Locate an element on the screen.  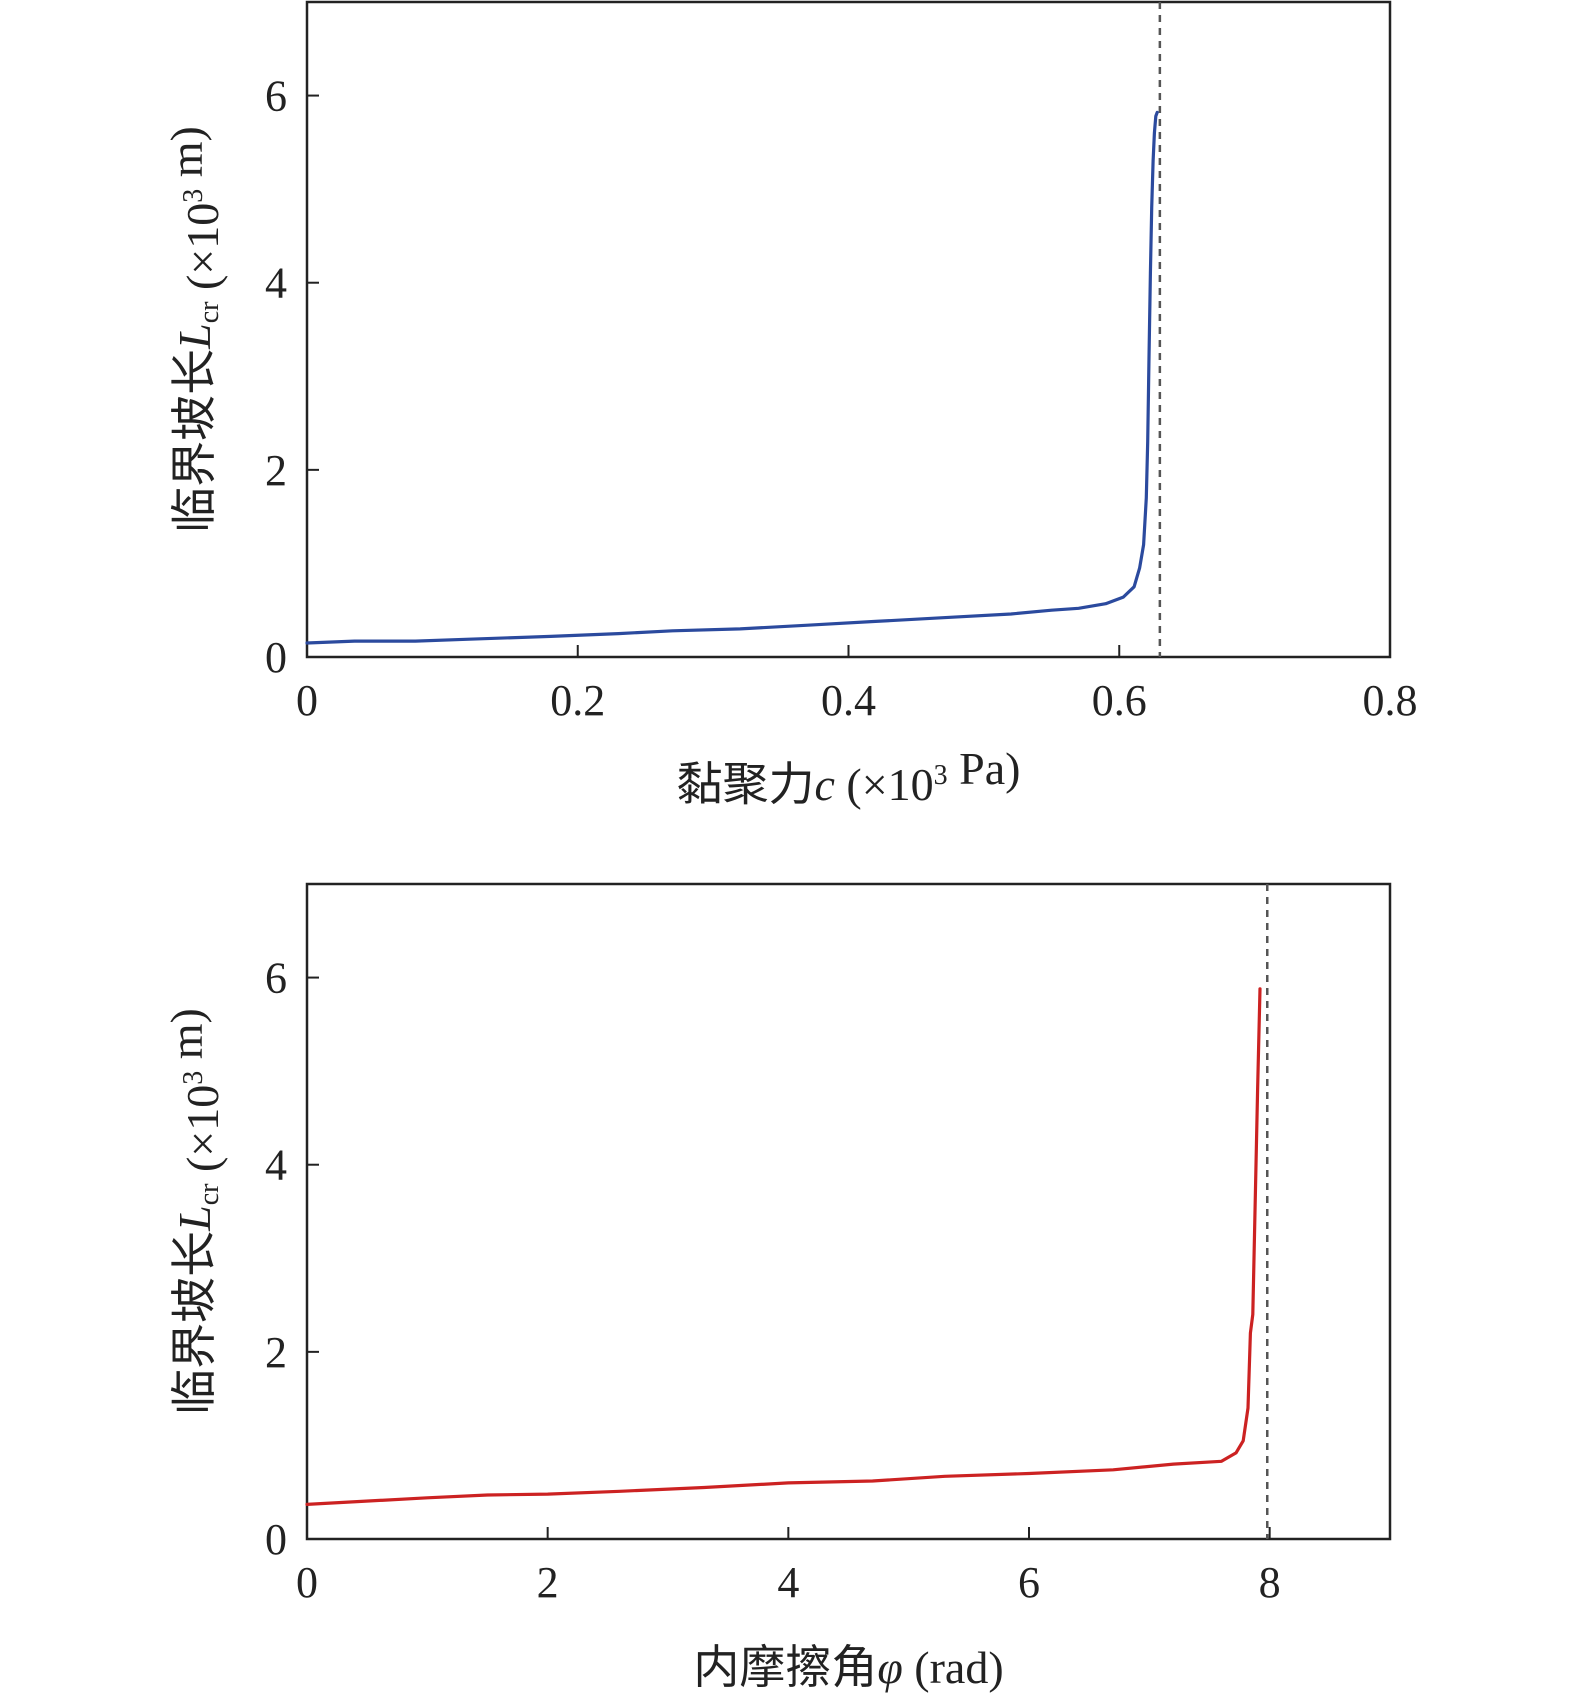
x-tick-label: 0.8 is located at coordinates (1390, 700).